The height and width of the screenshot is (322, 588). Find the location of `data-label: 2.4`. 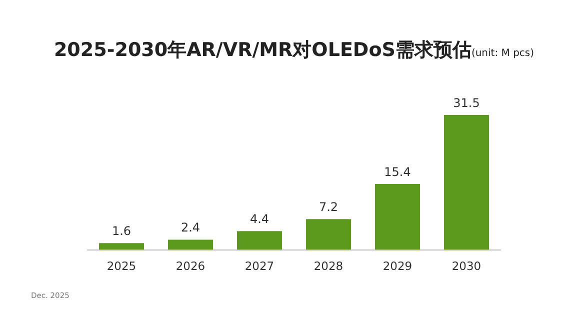

data-label: 2.4 is located at coordinates (190, 227).